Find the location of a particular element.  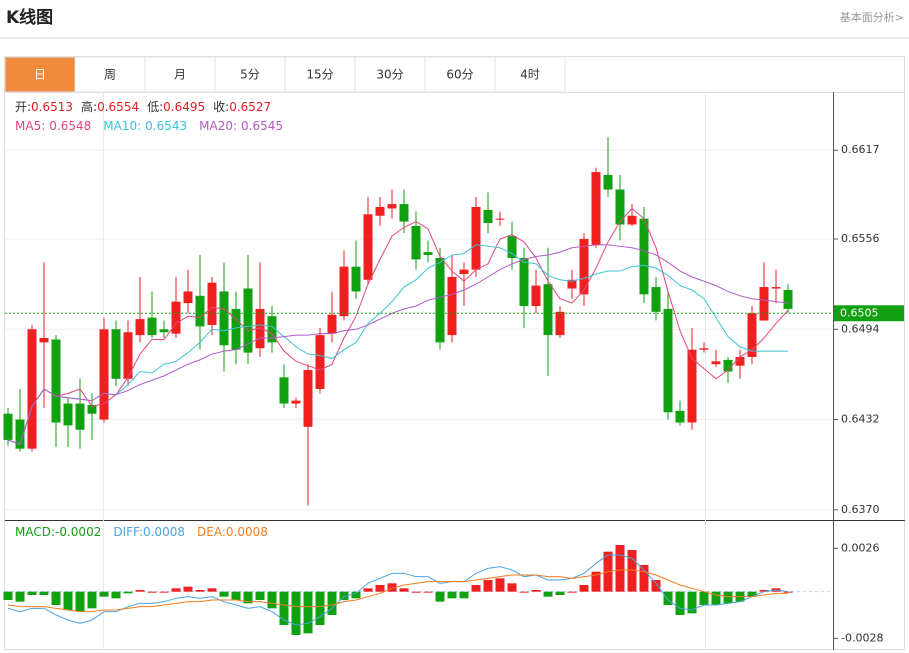

info-label: 高: is located at coordinates (89, 106).